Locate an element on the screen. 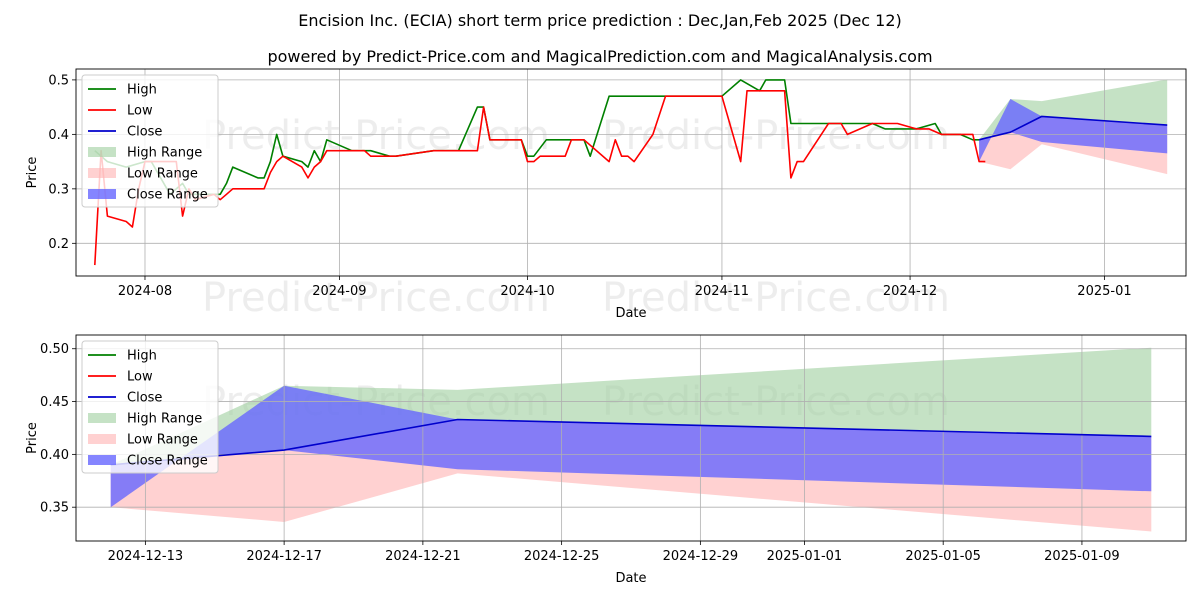 Image resolution: width=1200 pixels, height=600 pixels. x-tick-label: 2025-01-05 is located at coordinates (943, 556).